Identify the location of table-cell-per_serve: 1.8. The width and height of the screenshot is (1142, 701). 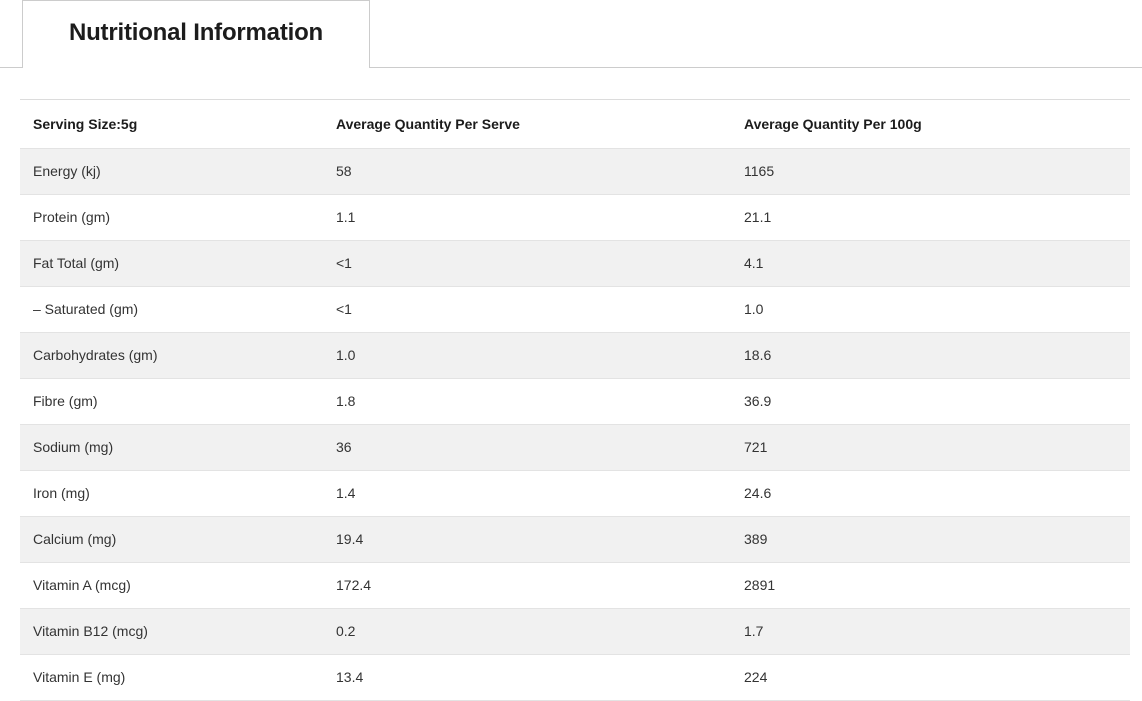
(346, 401).